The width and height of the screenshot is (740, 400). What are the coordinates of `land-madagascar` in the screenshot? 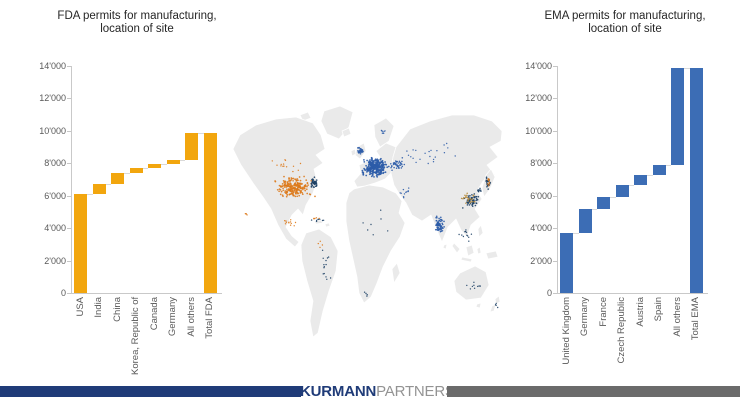 It's located at (396, 273).